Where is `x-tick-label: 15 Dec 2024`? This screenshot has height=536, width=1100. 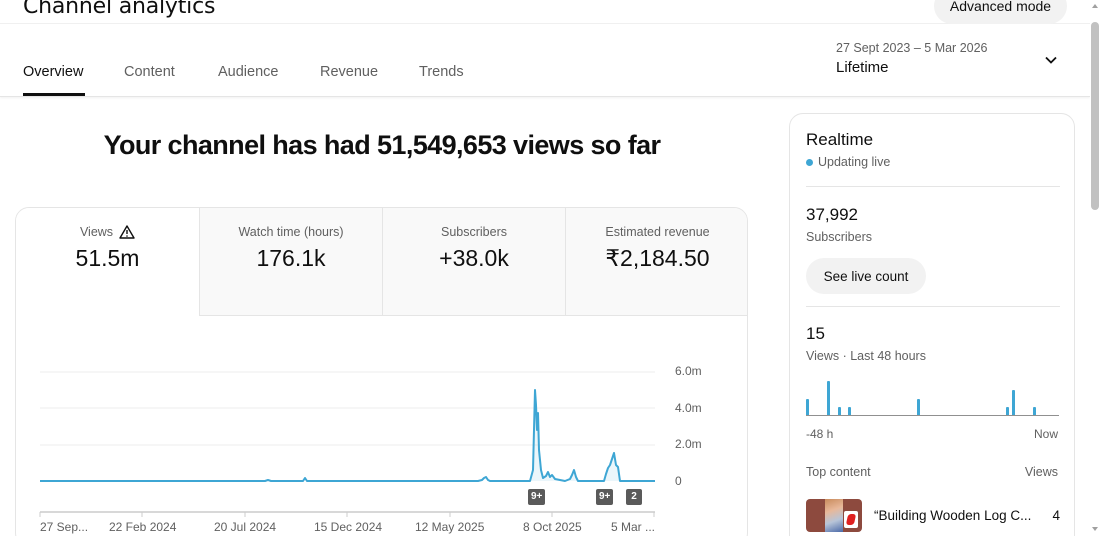
x-tick-label: 15 Dec 2024 is located at coordinates (348, 527).